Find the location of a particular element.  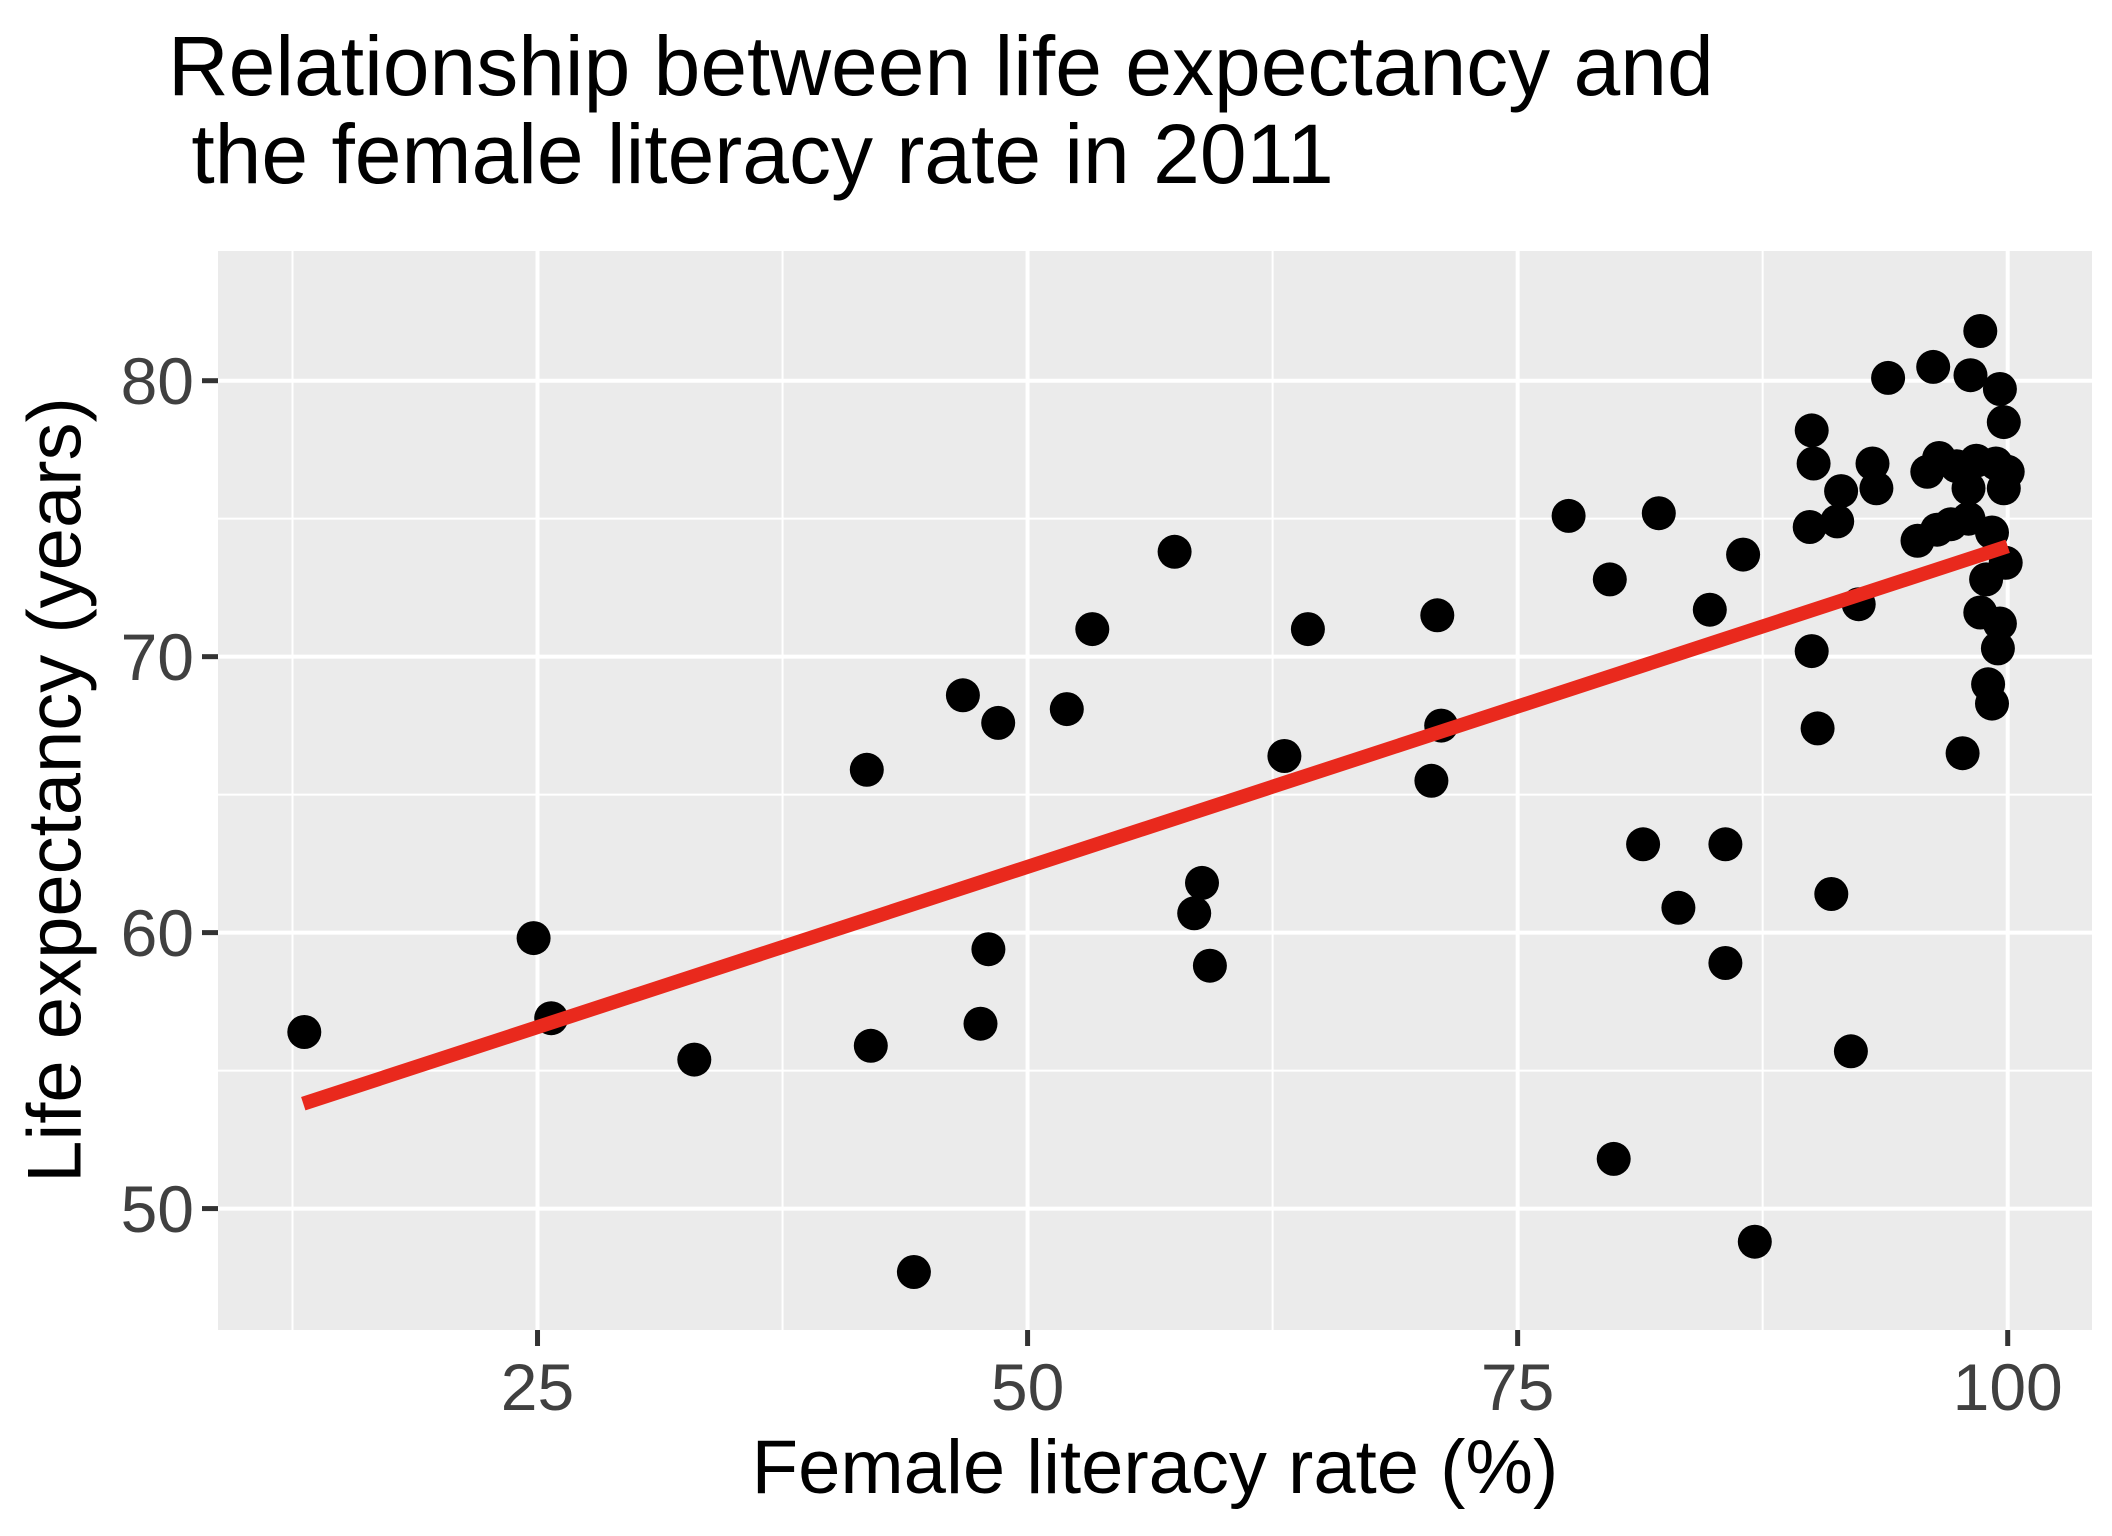

y-tick-label: 80 is located at coordinates (157, 380).